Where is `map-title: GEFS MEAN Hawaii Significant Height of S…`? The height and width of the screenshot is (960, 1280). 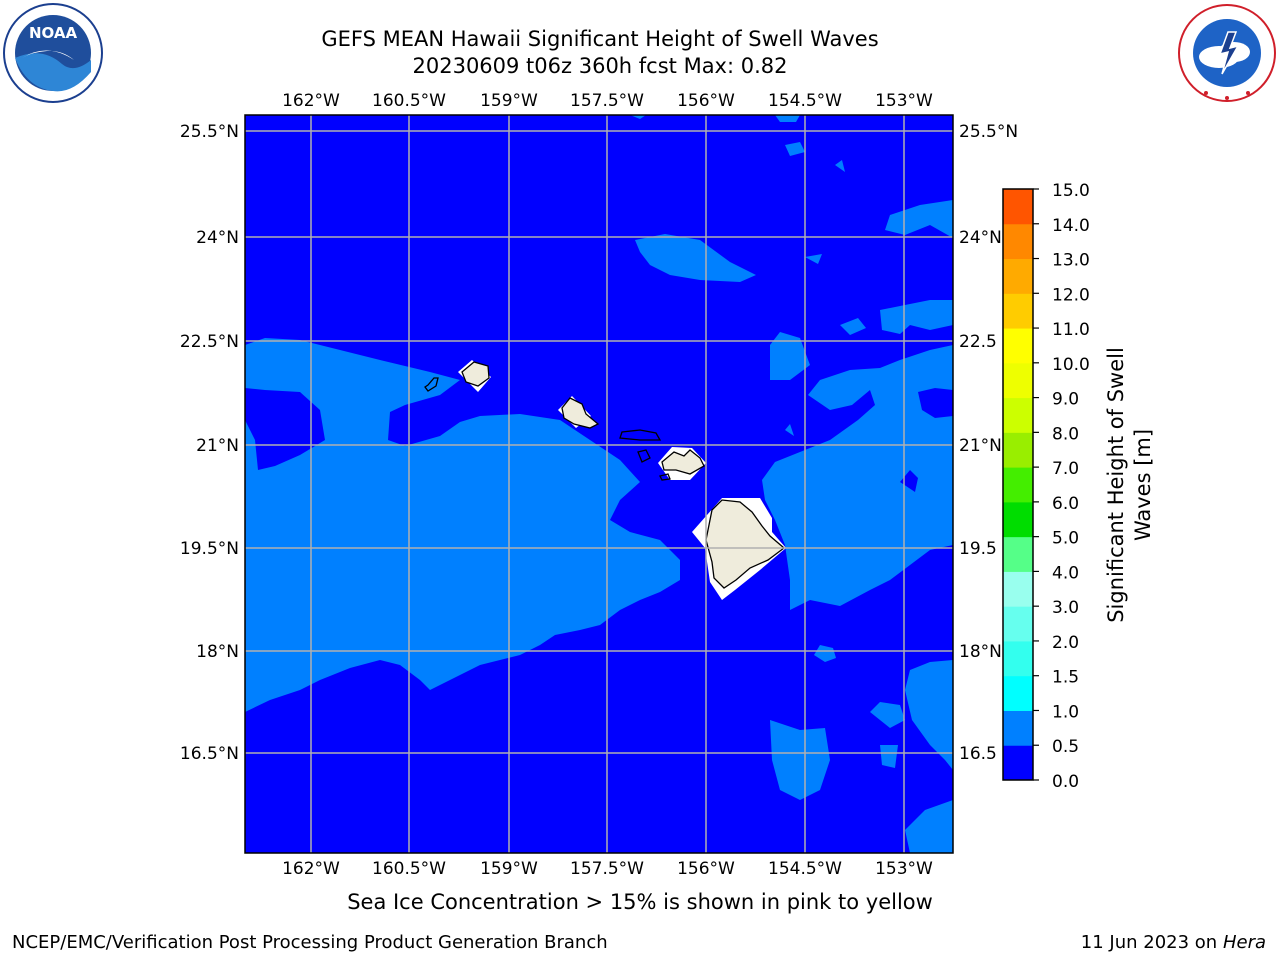 map-title: GEFS MEAN Hawaii Significant Height of S… is located at coordinates (600, 39).